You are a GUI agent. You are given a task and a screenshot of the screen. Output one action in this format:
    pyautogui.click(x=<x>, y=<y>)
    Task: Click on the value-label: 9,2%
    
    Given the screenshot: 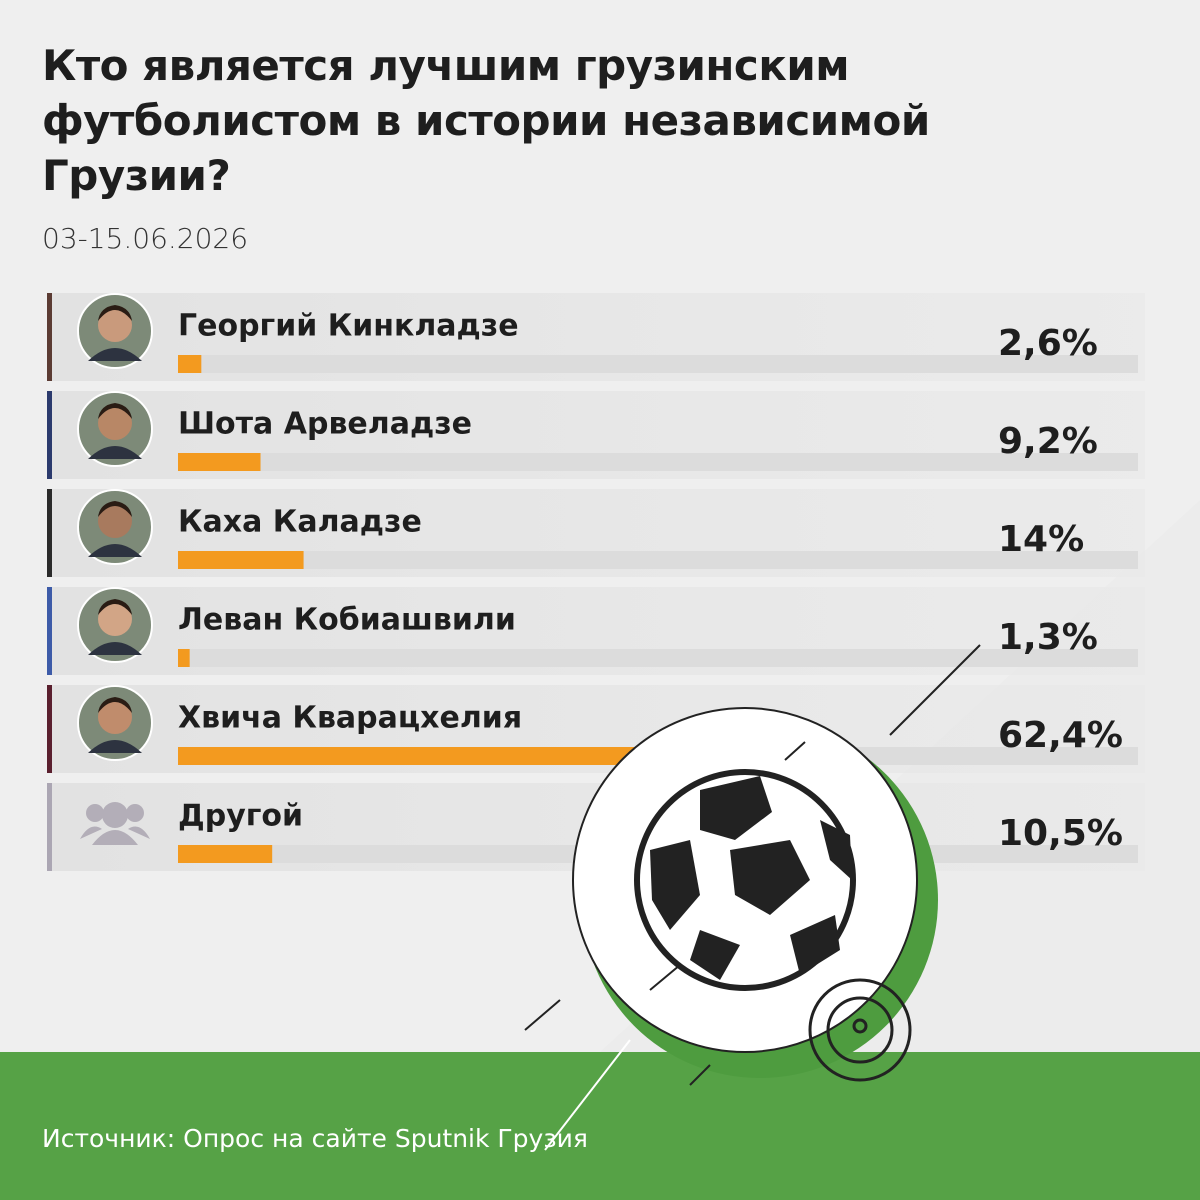 What is the action you would take?
    pyautogui.click(x=1048, y=441)
    